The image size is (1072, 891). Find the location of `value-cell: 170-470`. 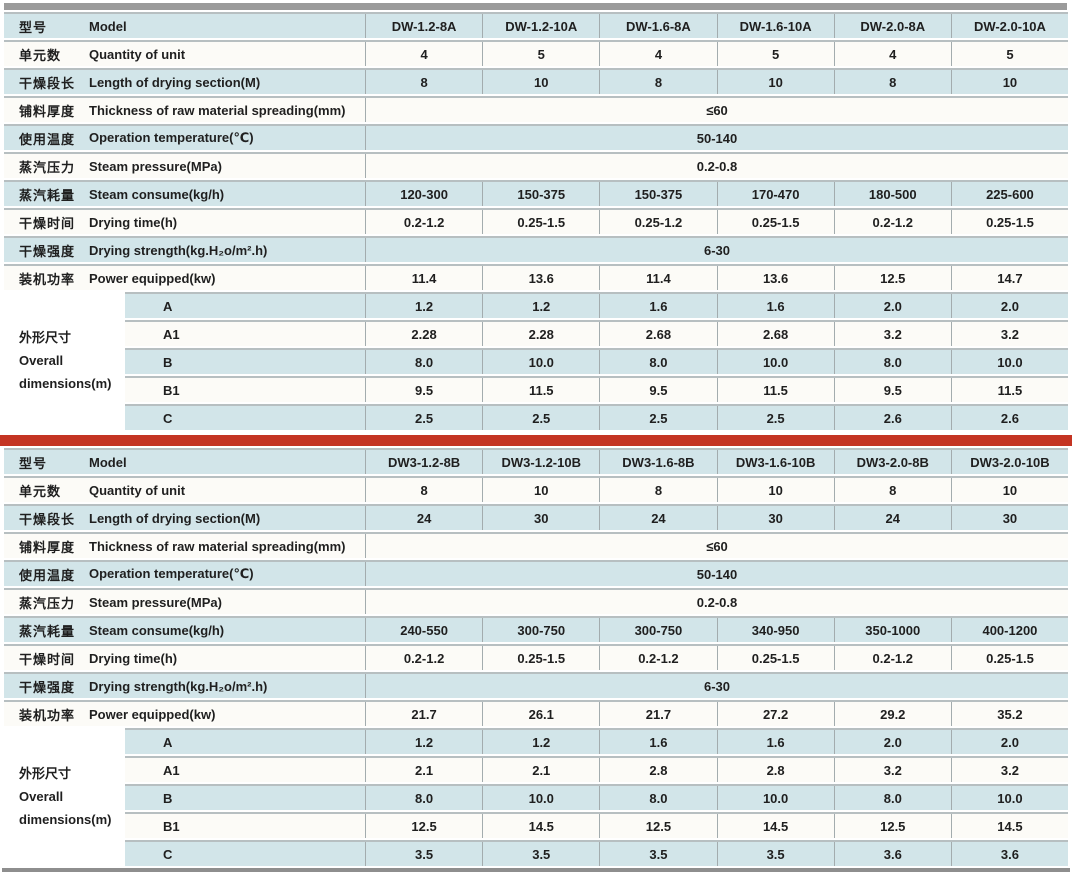

value-cell: 170-470 is located at coordinates (775, 194).